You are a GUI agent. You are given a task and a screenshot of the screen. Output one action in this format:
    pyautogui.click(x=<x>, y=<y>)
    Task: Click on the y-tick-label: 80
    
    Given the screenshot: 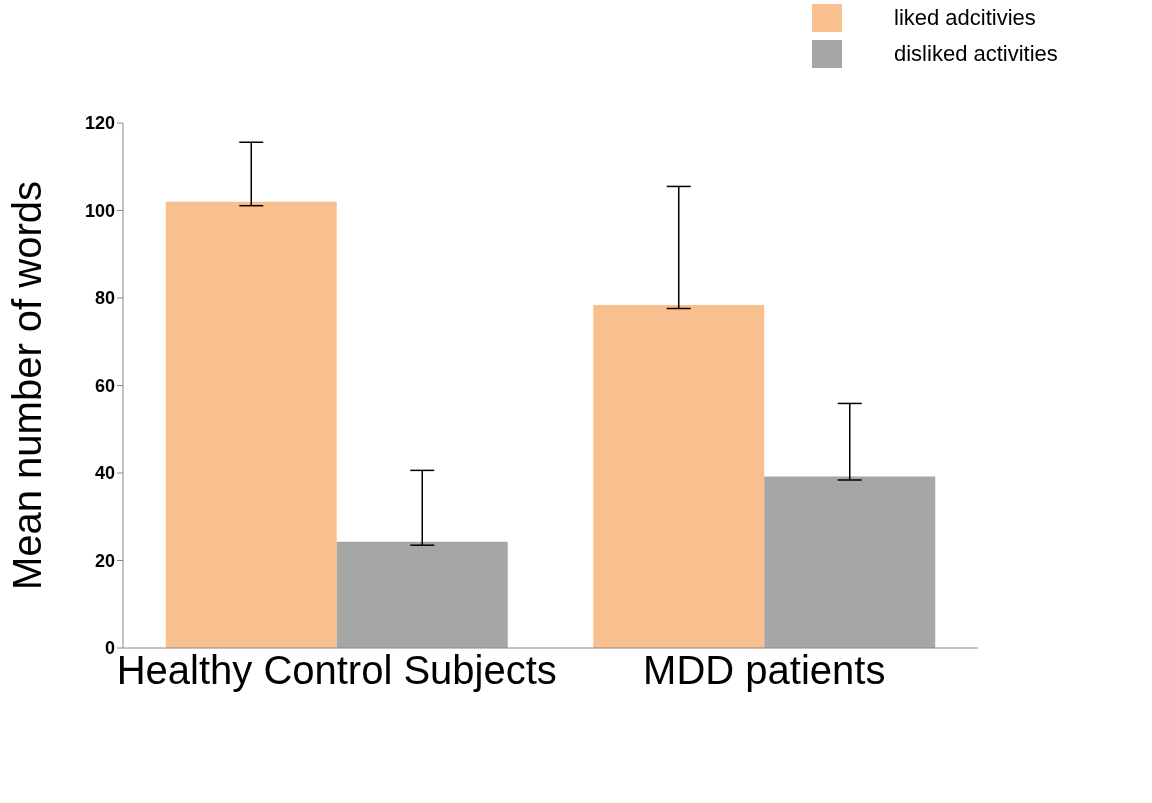 What is the action you would take?
    pyautogui.click(x=104, y=298)
    